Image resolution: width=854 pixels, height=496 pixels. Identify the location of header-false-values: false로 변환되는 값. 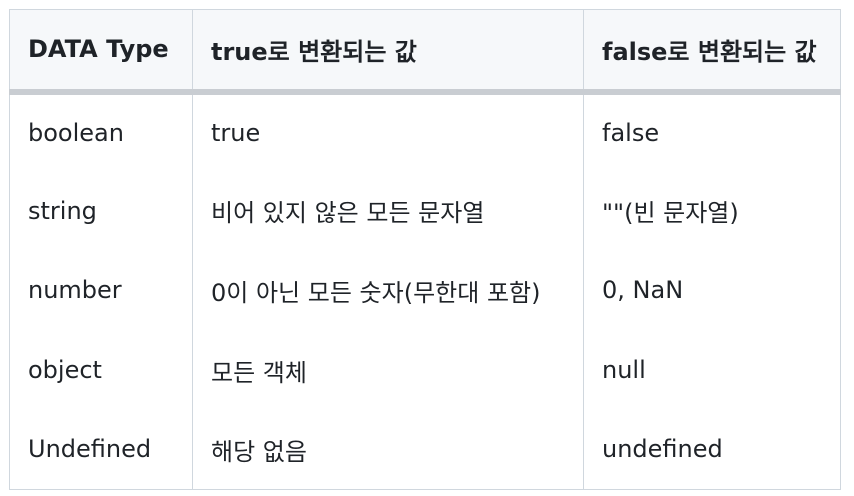
(712, 52).